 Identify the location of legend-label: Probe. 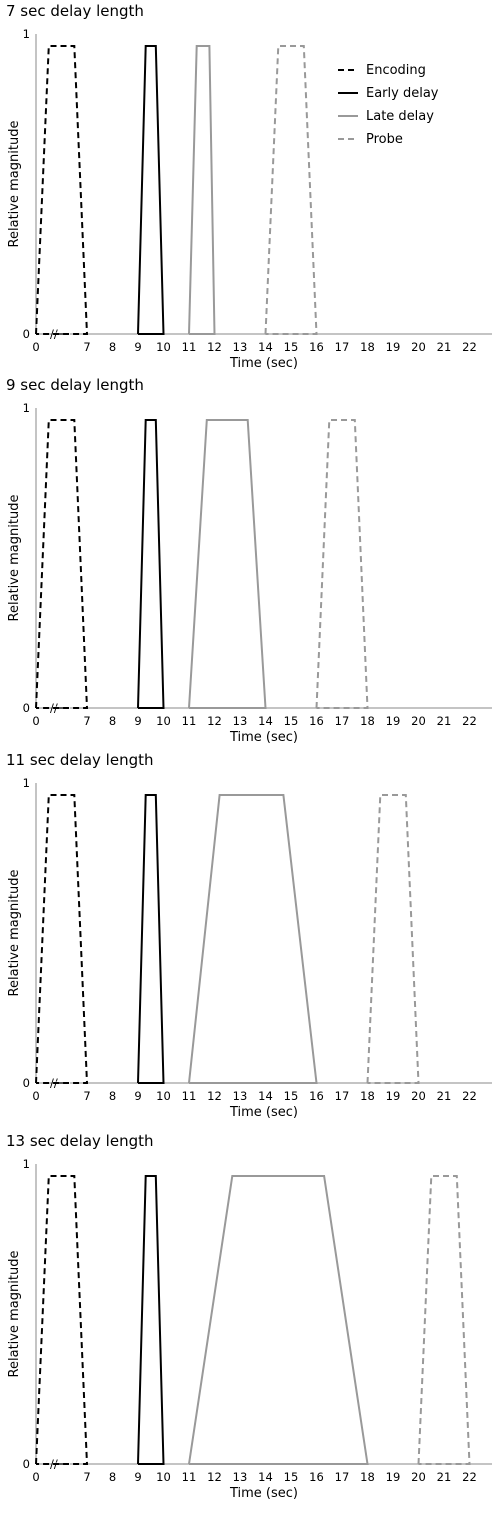
(384, 139).